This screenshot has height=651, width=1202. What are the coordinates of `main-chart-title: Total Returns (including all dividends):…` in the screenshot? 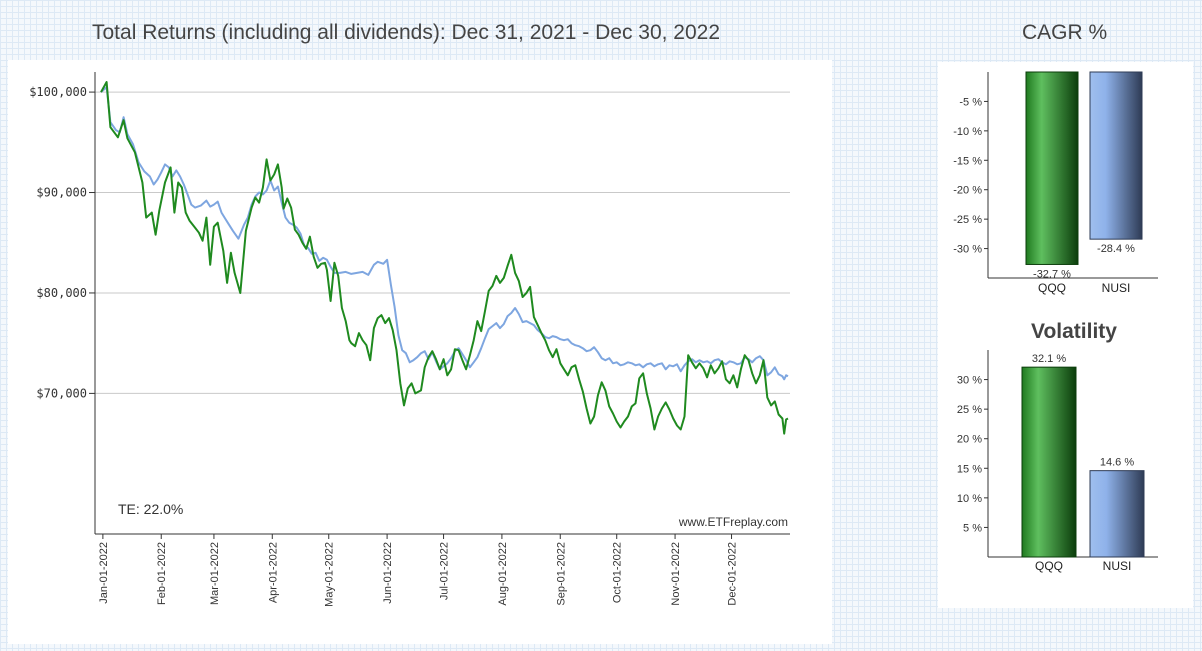 It's located at (406, 32).